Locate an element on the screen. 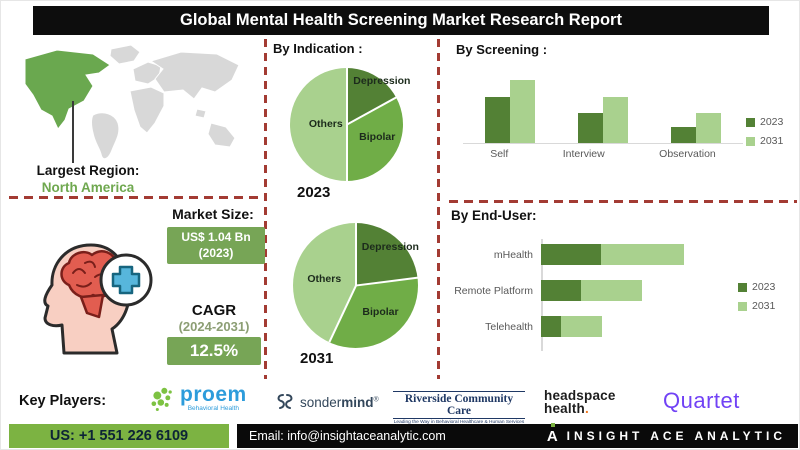 This screenshot has height=450, width=800. map-africa is located at coordinates (147, 110).